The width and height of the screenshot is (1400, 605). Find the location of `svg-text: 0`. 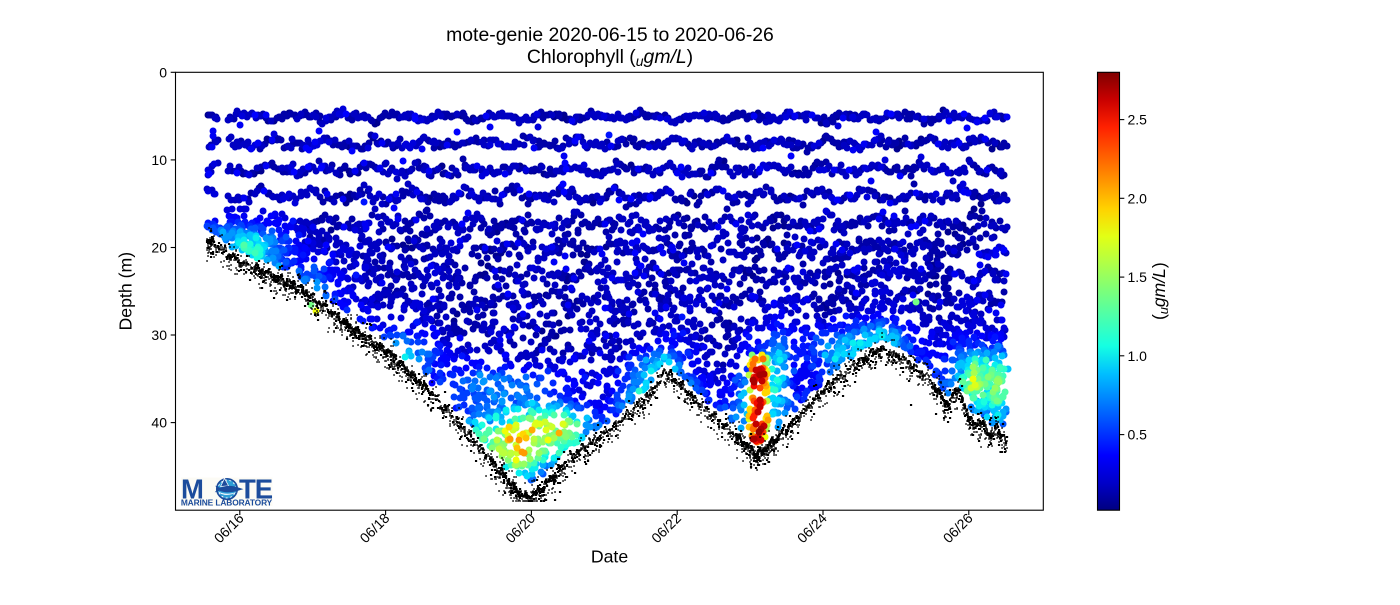

svg-text: 0 is located at coordinates (163, 72).